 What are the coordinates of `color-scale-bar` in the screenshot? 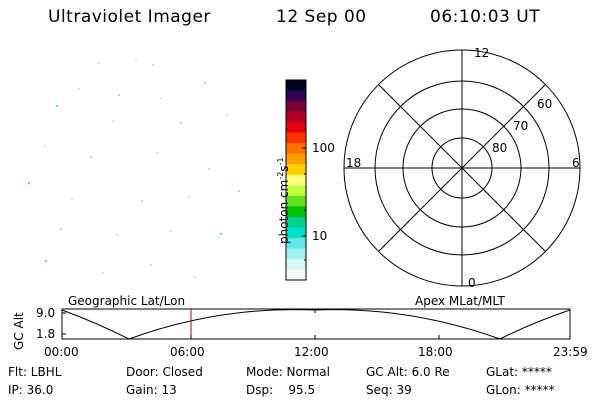 It's located at (296, 180).